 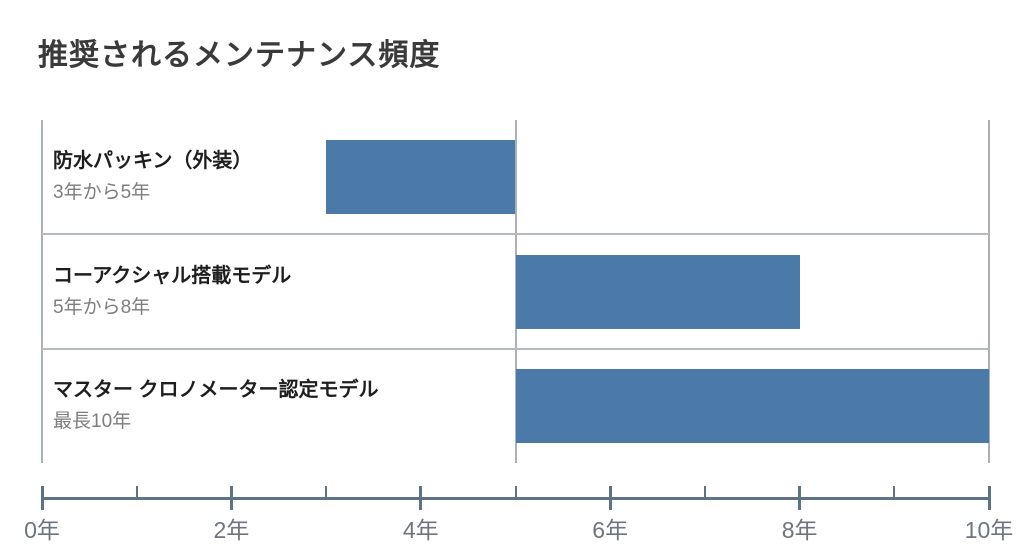 What do you see at coordinates (216, 389) in the screenshot?
I see `row-label: マスター クロノメーター認定モデル` at bounding box center [216, 389].